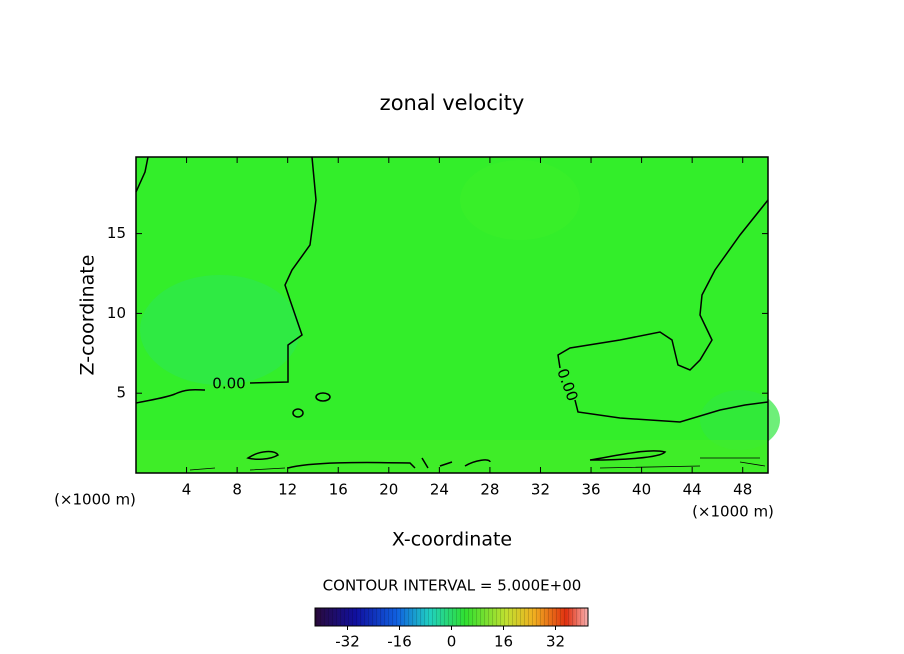 Image resolution: width=904 pixels, height=654 pixels. What do you see at coordinates (388, 490) in the screenshot?
I see `x-tick-label: 20` at bounding box center [388, 490].